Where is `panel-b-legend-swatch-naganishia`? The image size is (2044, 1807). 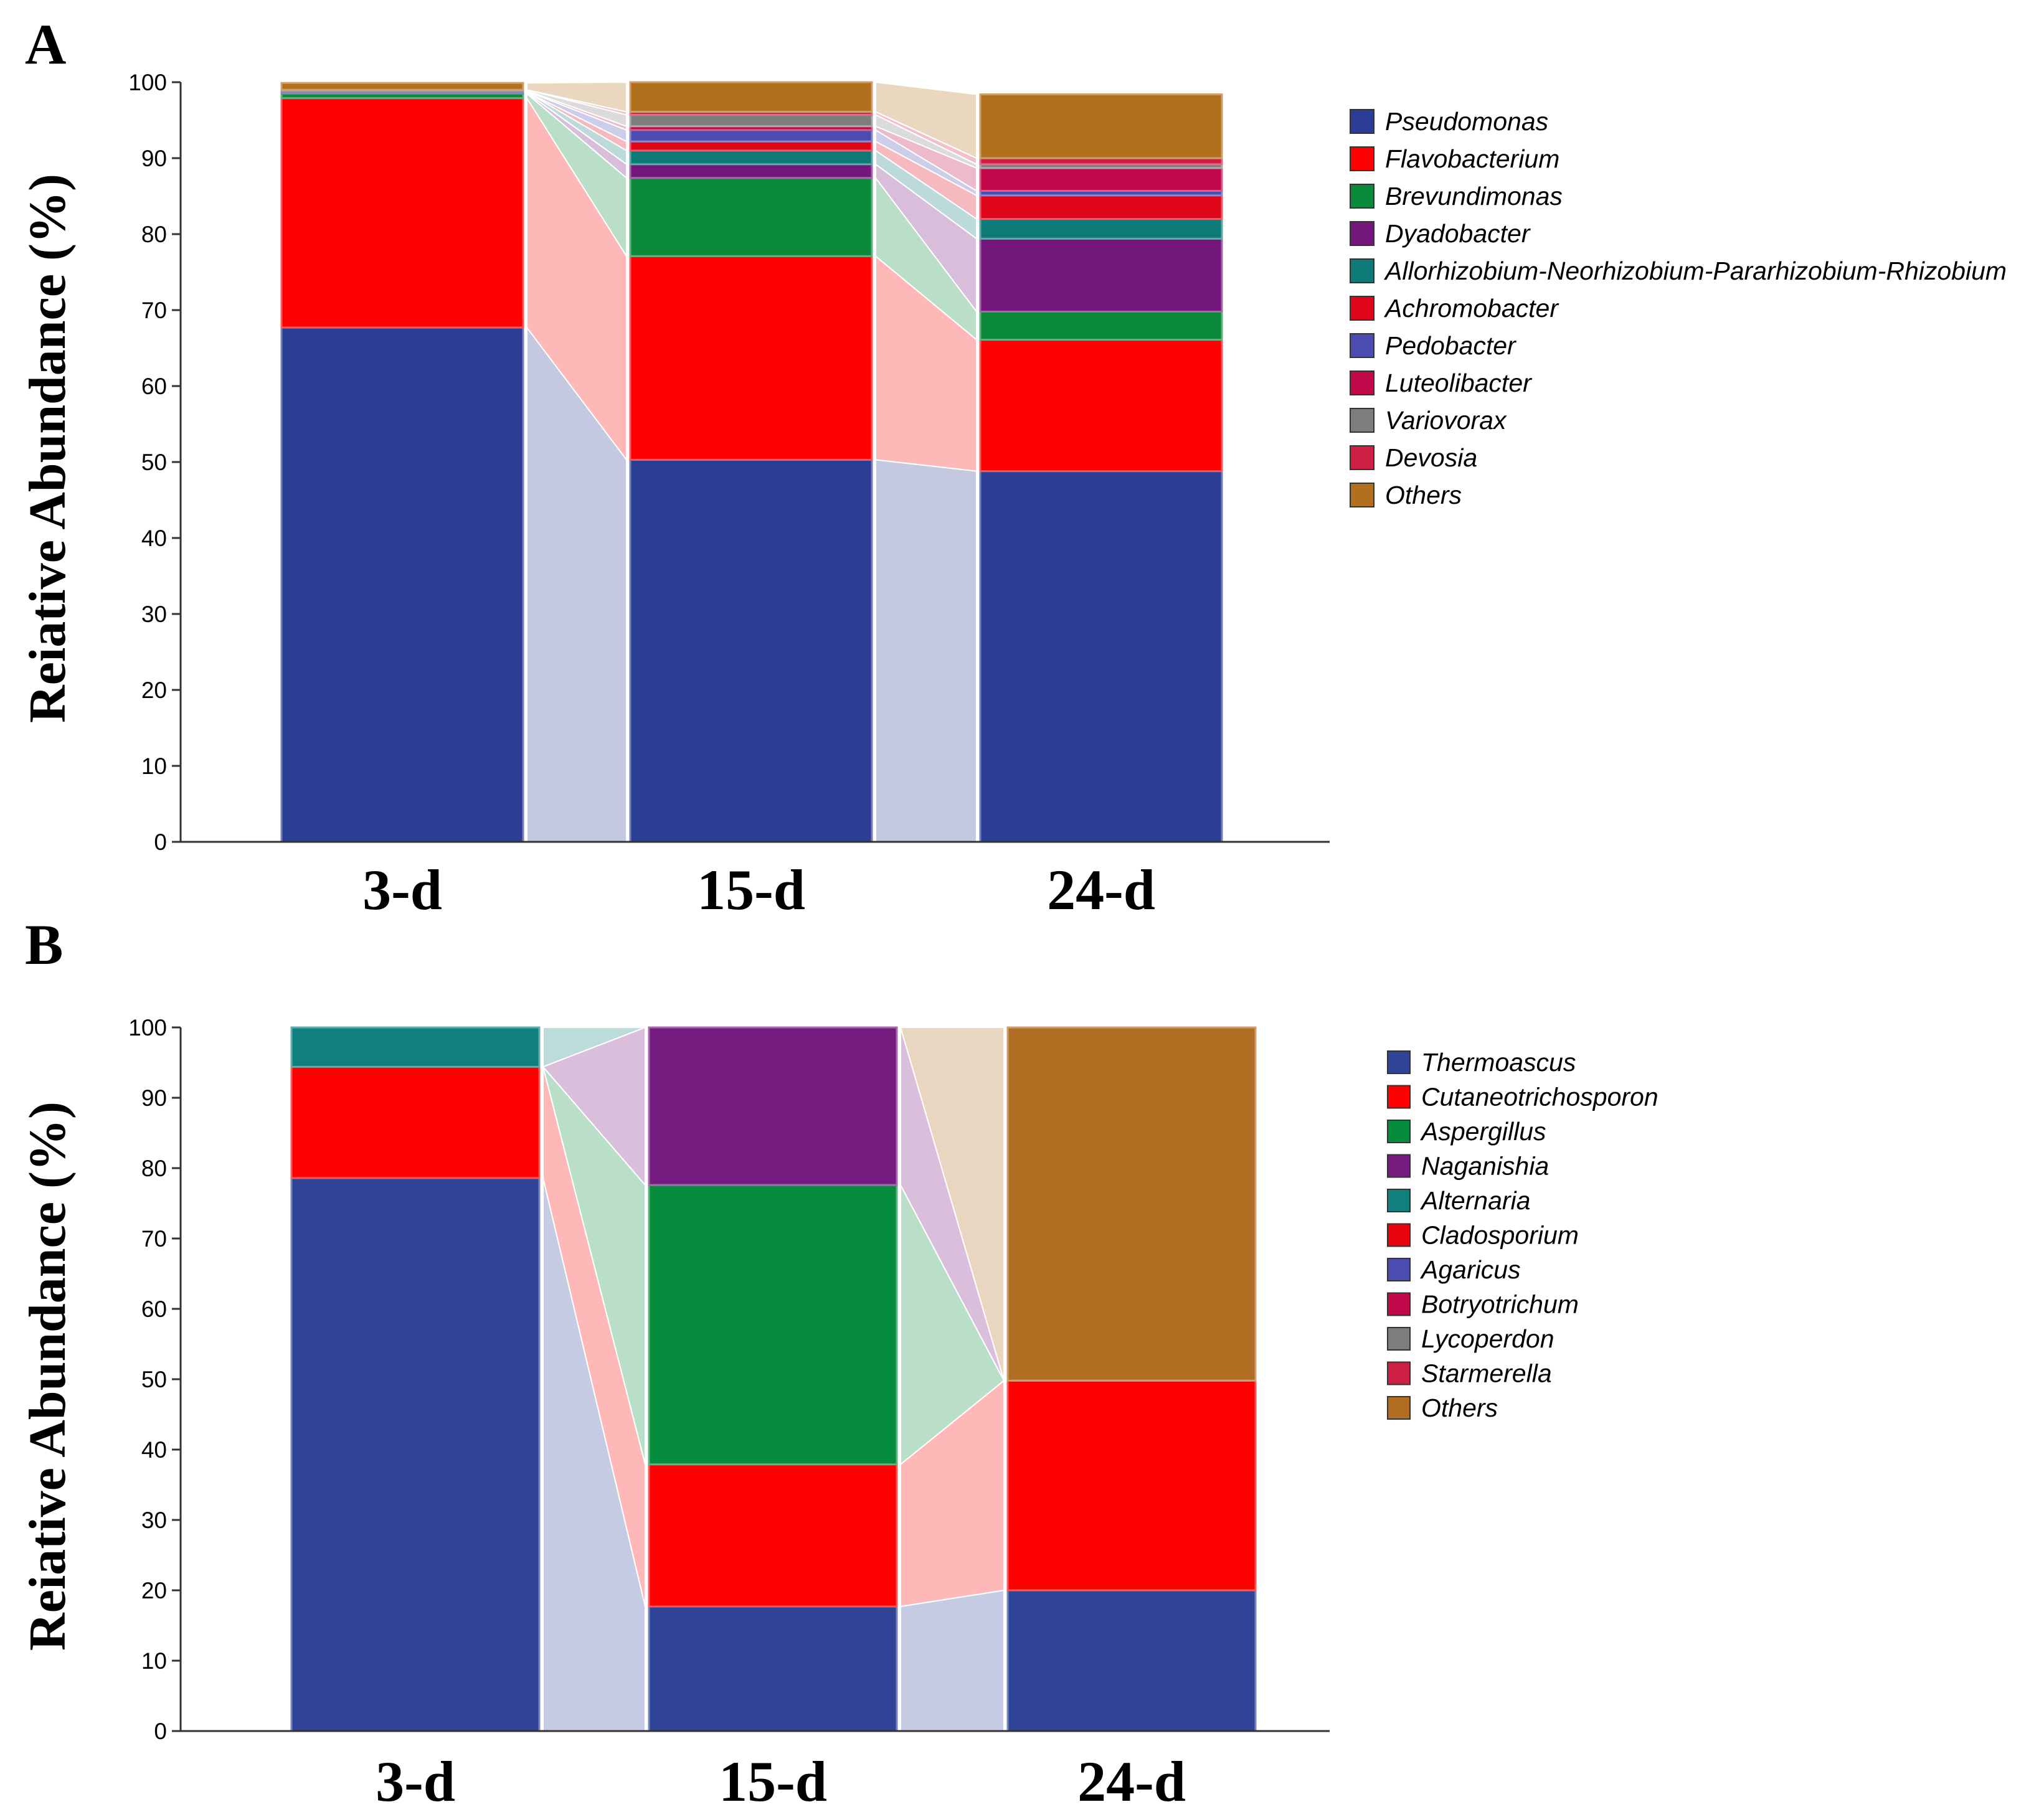 panel-b-legend-swatch-naganishia is located at coordinates (1399, 1166).